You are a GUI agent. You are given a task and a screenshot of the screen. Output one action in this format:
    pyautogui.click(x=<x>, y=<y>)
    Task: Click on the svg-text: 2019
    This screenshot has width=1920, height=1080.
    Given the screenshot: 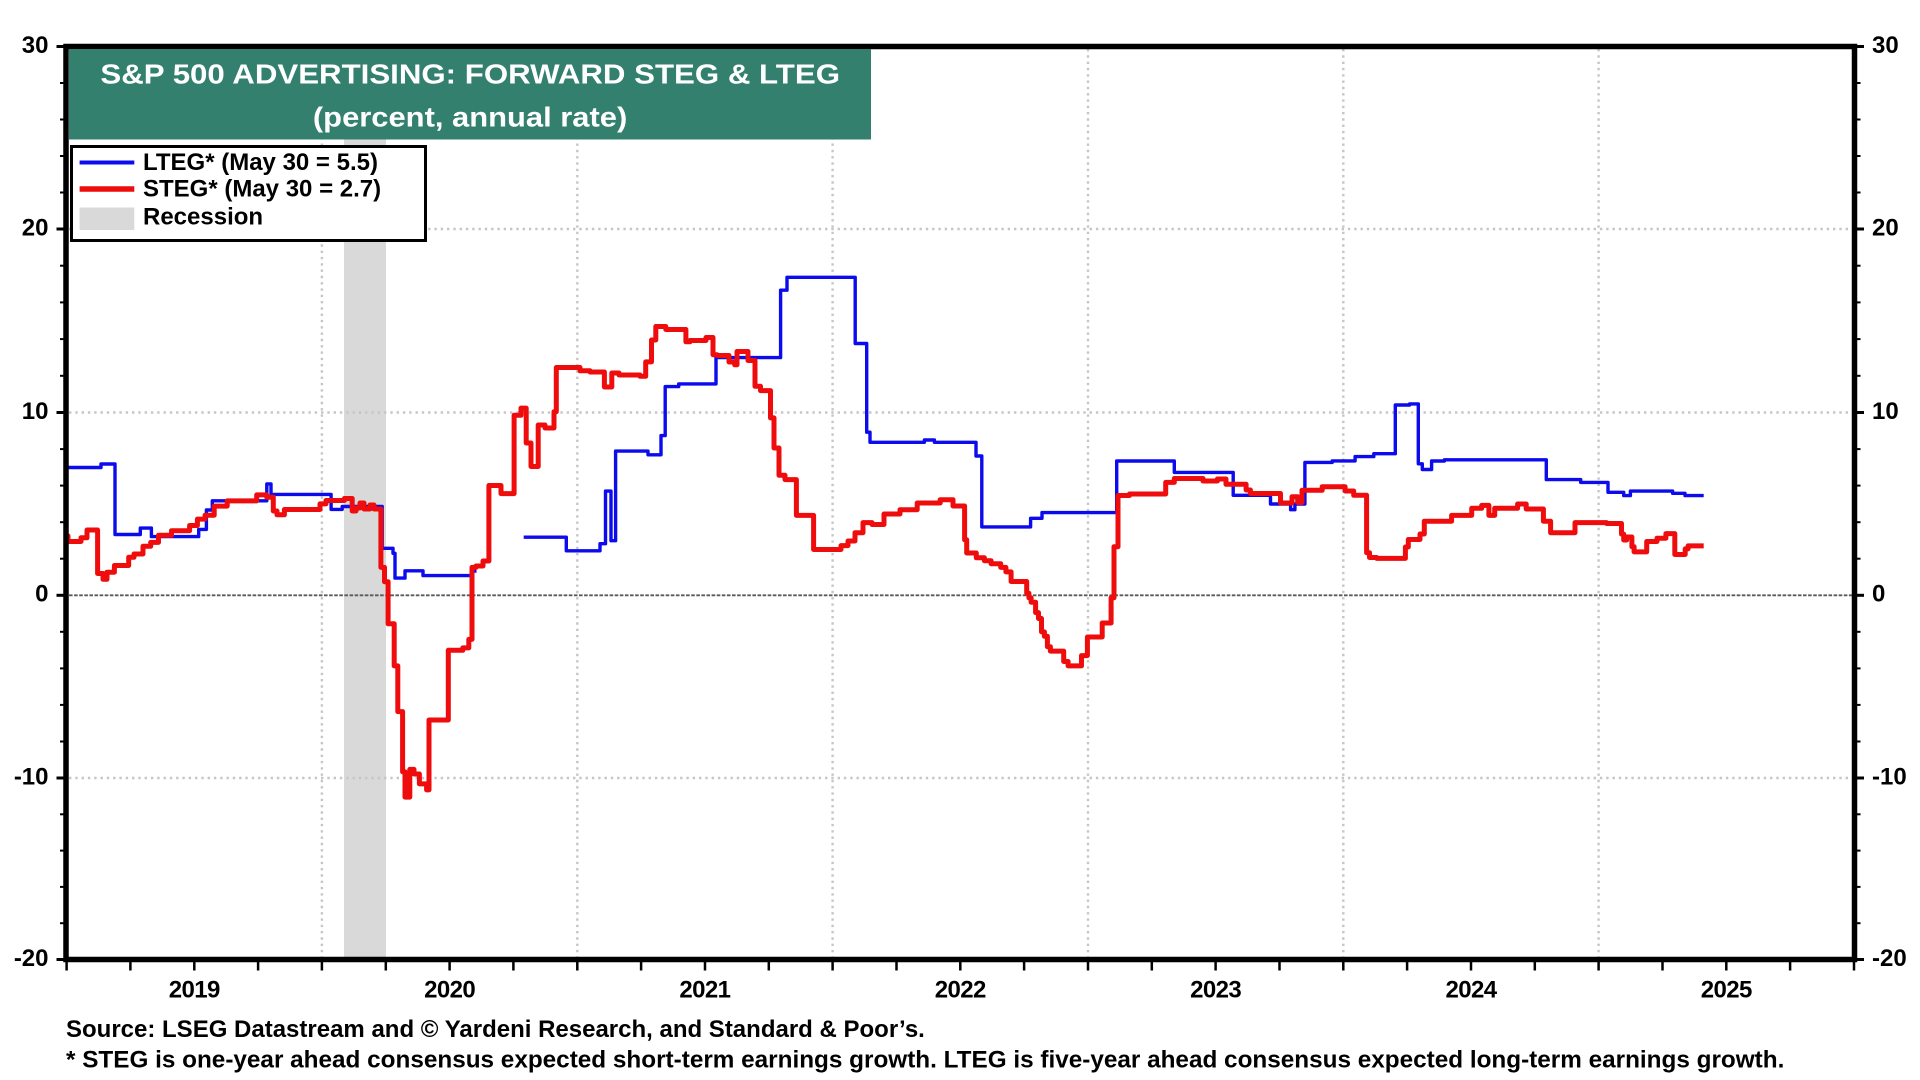 What is the action you would take?
    pyautogui.click(x=194, y=989)
    